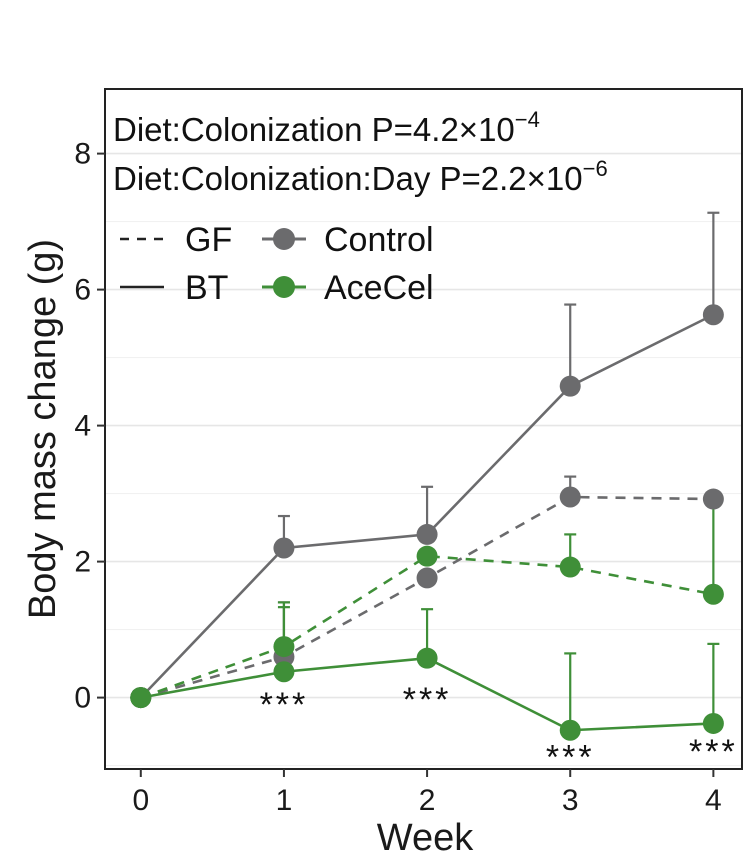  Describe the element at coordinates (82, 562) in the screenshot. I see `y-tick-label: 2` at that location.